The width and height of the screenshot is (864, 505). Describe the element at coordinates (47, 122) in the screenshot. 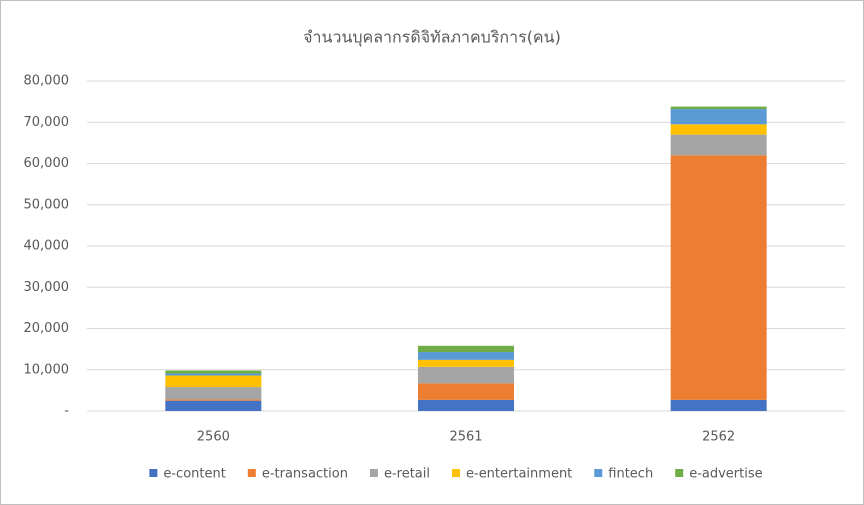

I see `y-tick-label: 70,000` at that location.